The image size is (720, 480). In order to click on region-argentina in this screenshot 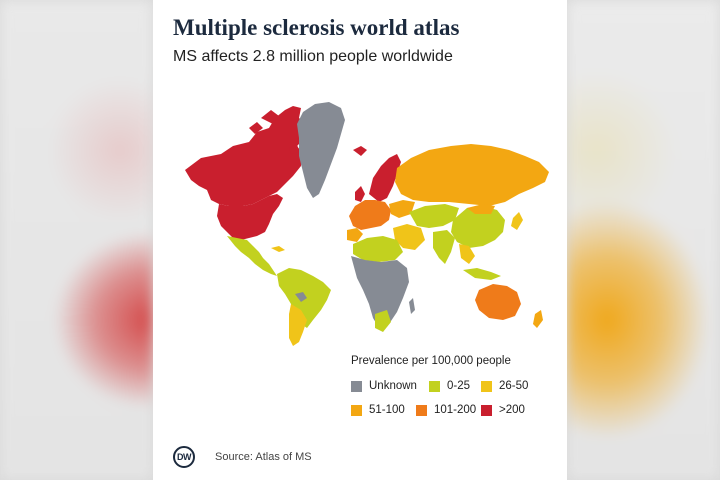, I will do `click(298, 325)`.